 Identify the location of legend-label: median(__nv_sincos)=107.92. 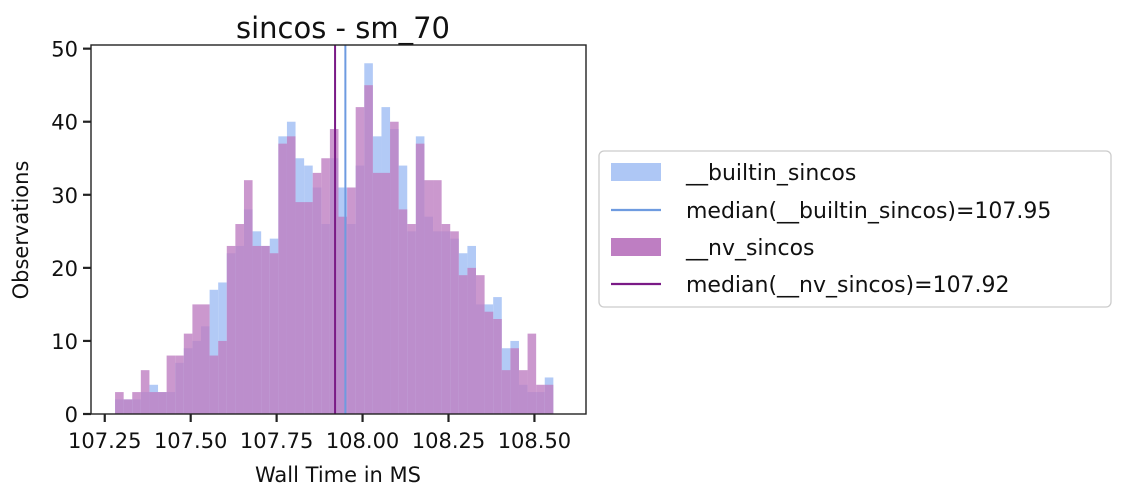
(848, 285).